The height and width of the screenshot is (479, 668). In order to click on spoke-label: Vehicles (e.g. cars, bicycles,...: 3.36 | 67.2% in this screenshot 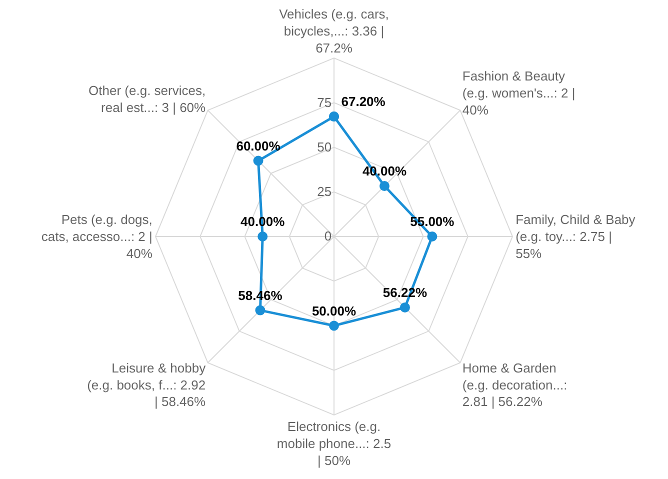, I will do `click(334, 31)`.